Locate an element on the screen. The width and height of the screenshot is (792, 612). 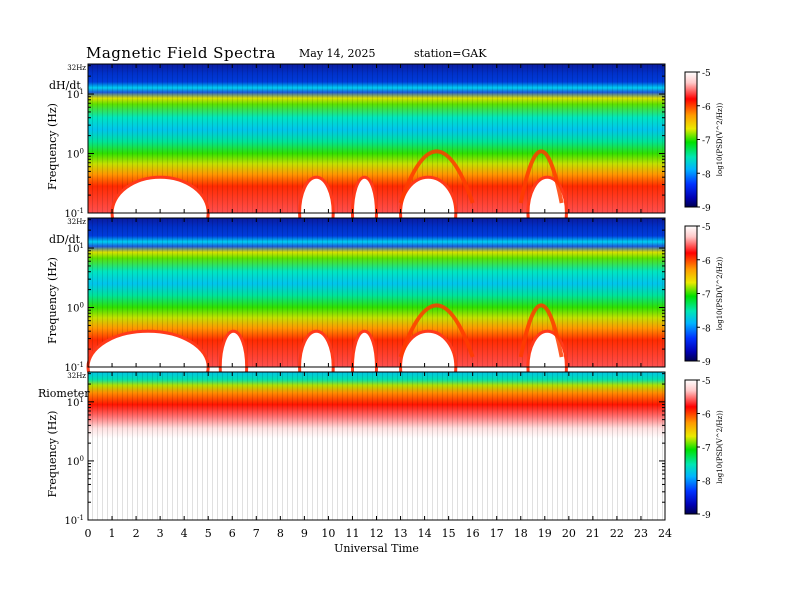
y-tick-label: 10⁻¹ is located at coordinates (74, 520).